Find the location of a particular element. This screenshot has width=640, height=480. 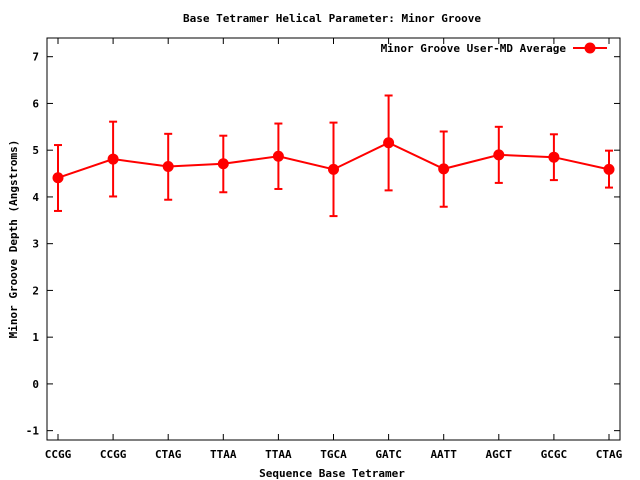

x-tick-label: TGCA is located at coordinates (333, 454).